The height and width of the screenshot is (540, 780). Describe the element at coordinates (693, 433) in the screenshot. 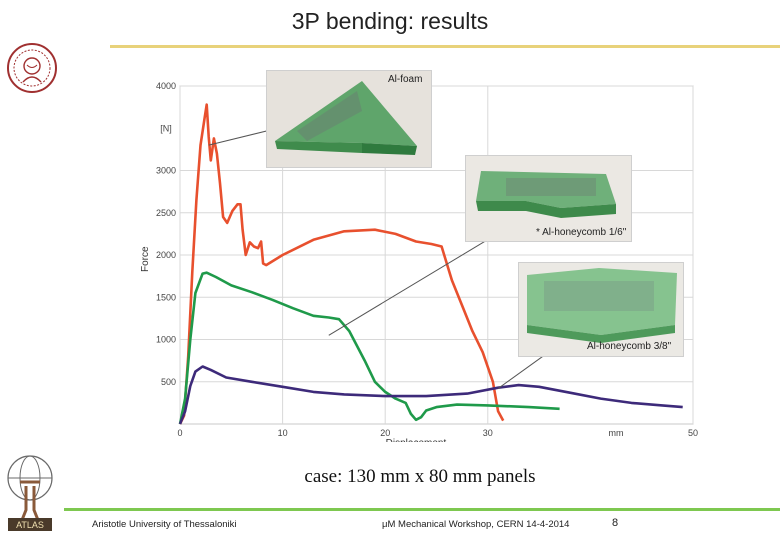

I see `x-tick-label: 50` at that location.